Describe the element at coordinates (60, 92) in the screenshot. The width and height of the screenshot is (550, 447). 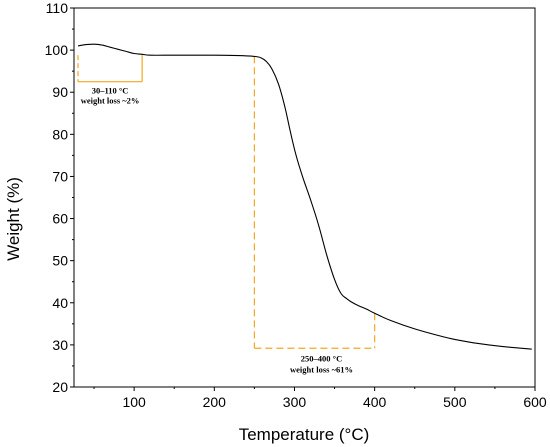
I see `y-tick-label: 90` at that location.